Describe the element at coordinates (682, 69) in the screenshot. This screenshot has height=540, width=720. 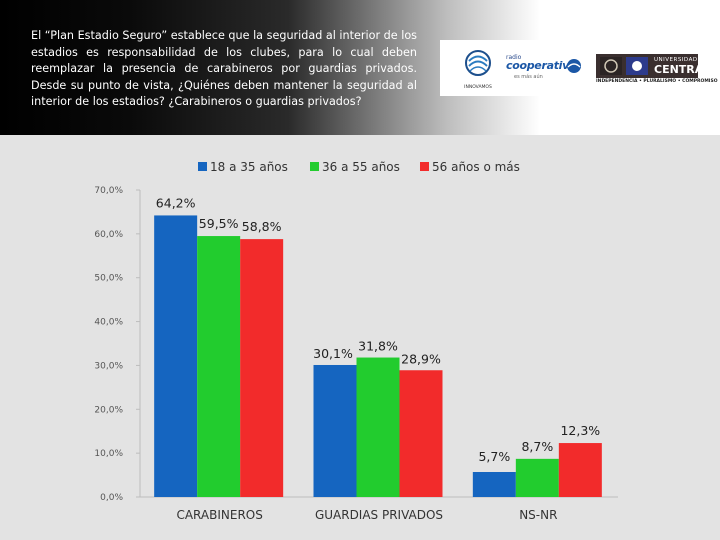
I see `universidad-line2: CENTRAL` at that location.